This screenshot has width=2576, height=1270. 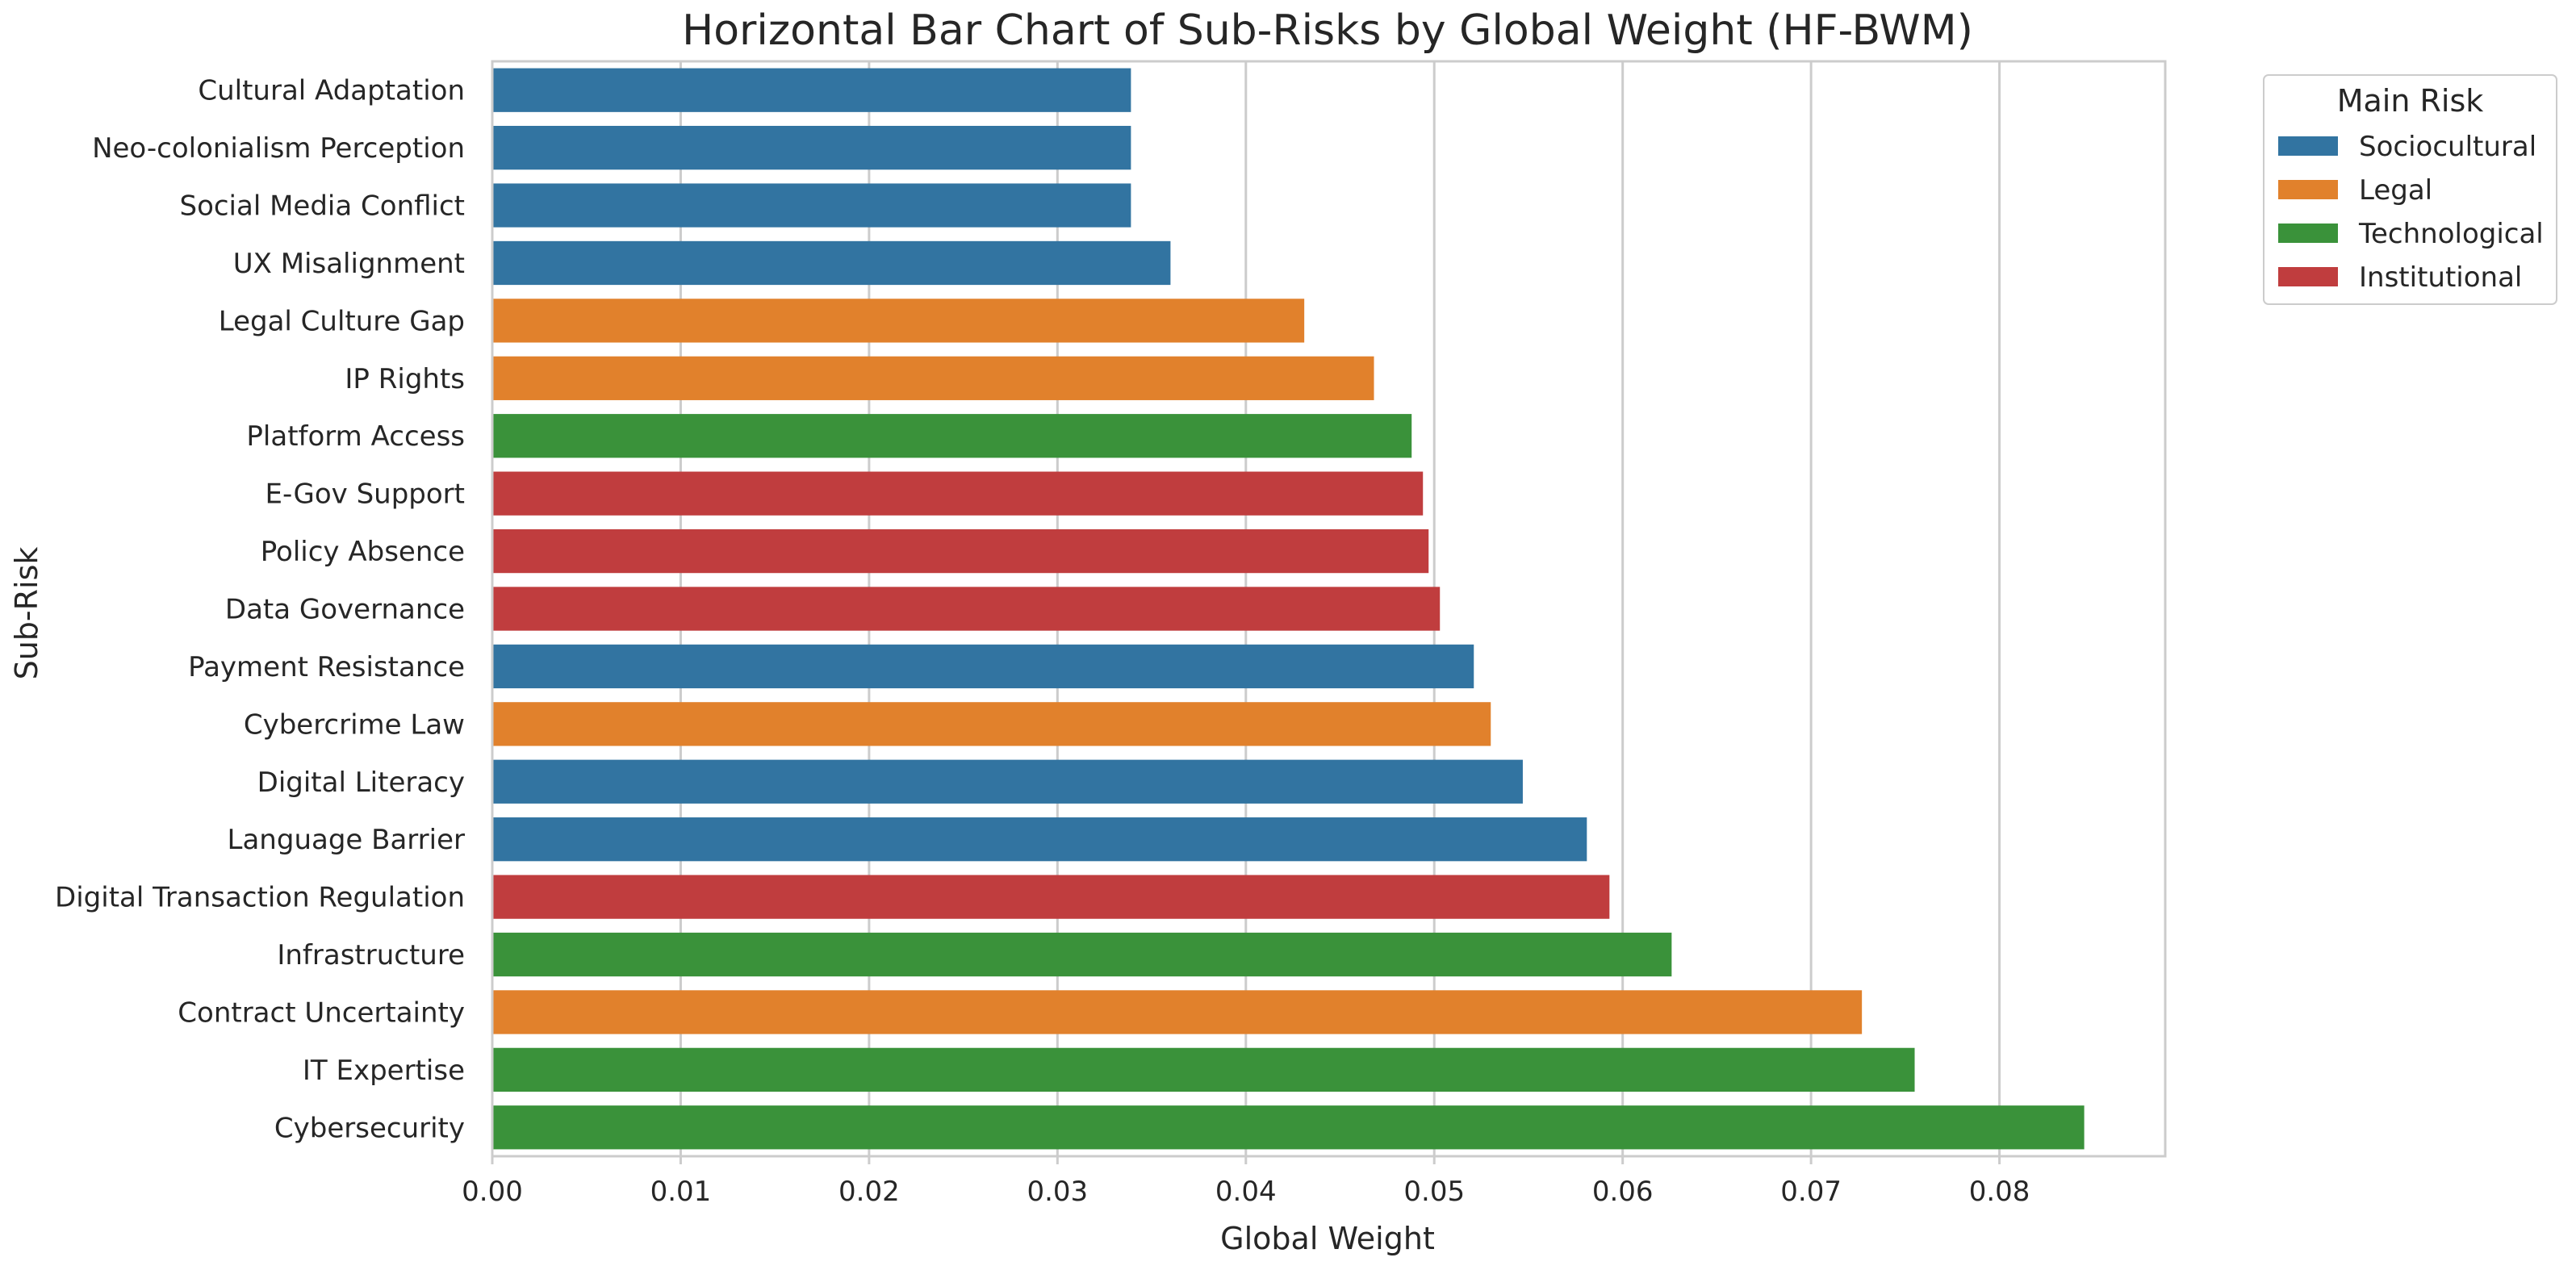 What do you see at coordinates (869, 1192) in the screenshot?
I see `x-tick-label: 0.02` at bounding box center [869, 1192].